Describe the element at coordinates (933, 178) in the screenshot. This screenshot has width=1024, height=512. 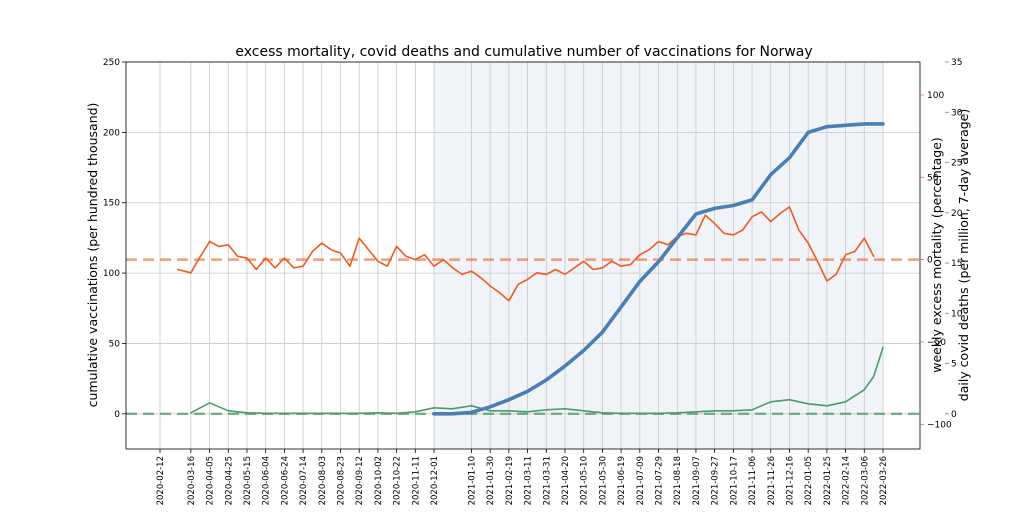
I see `excess-tick-label: 50` at that location.